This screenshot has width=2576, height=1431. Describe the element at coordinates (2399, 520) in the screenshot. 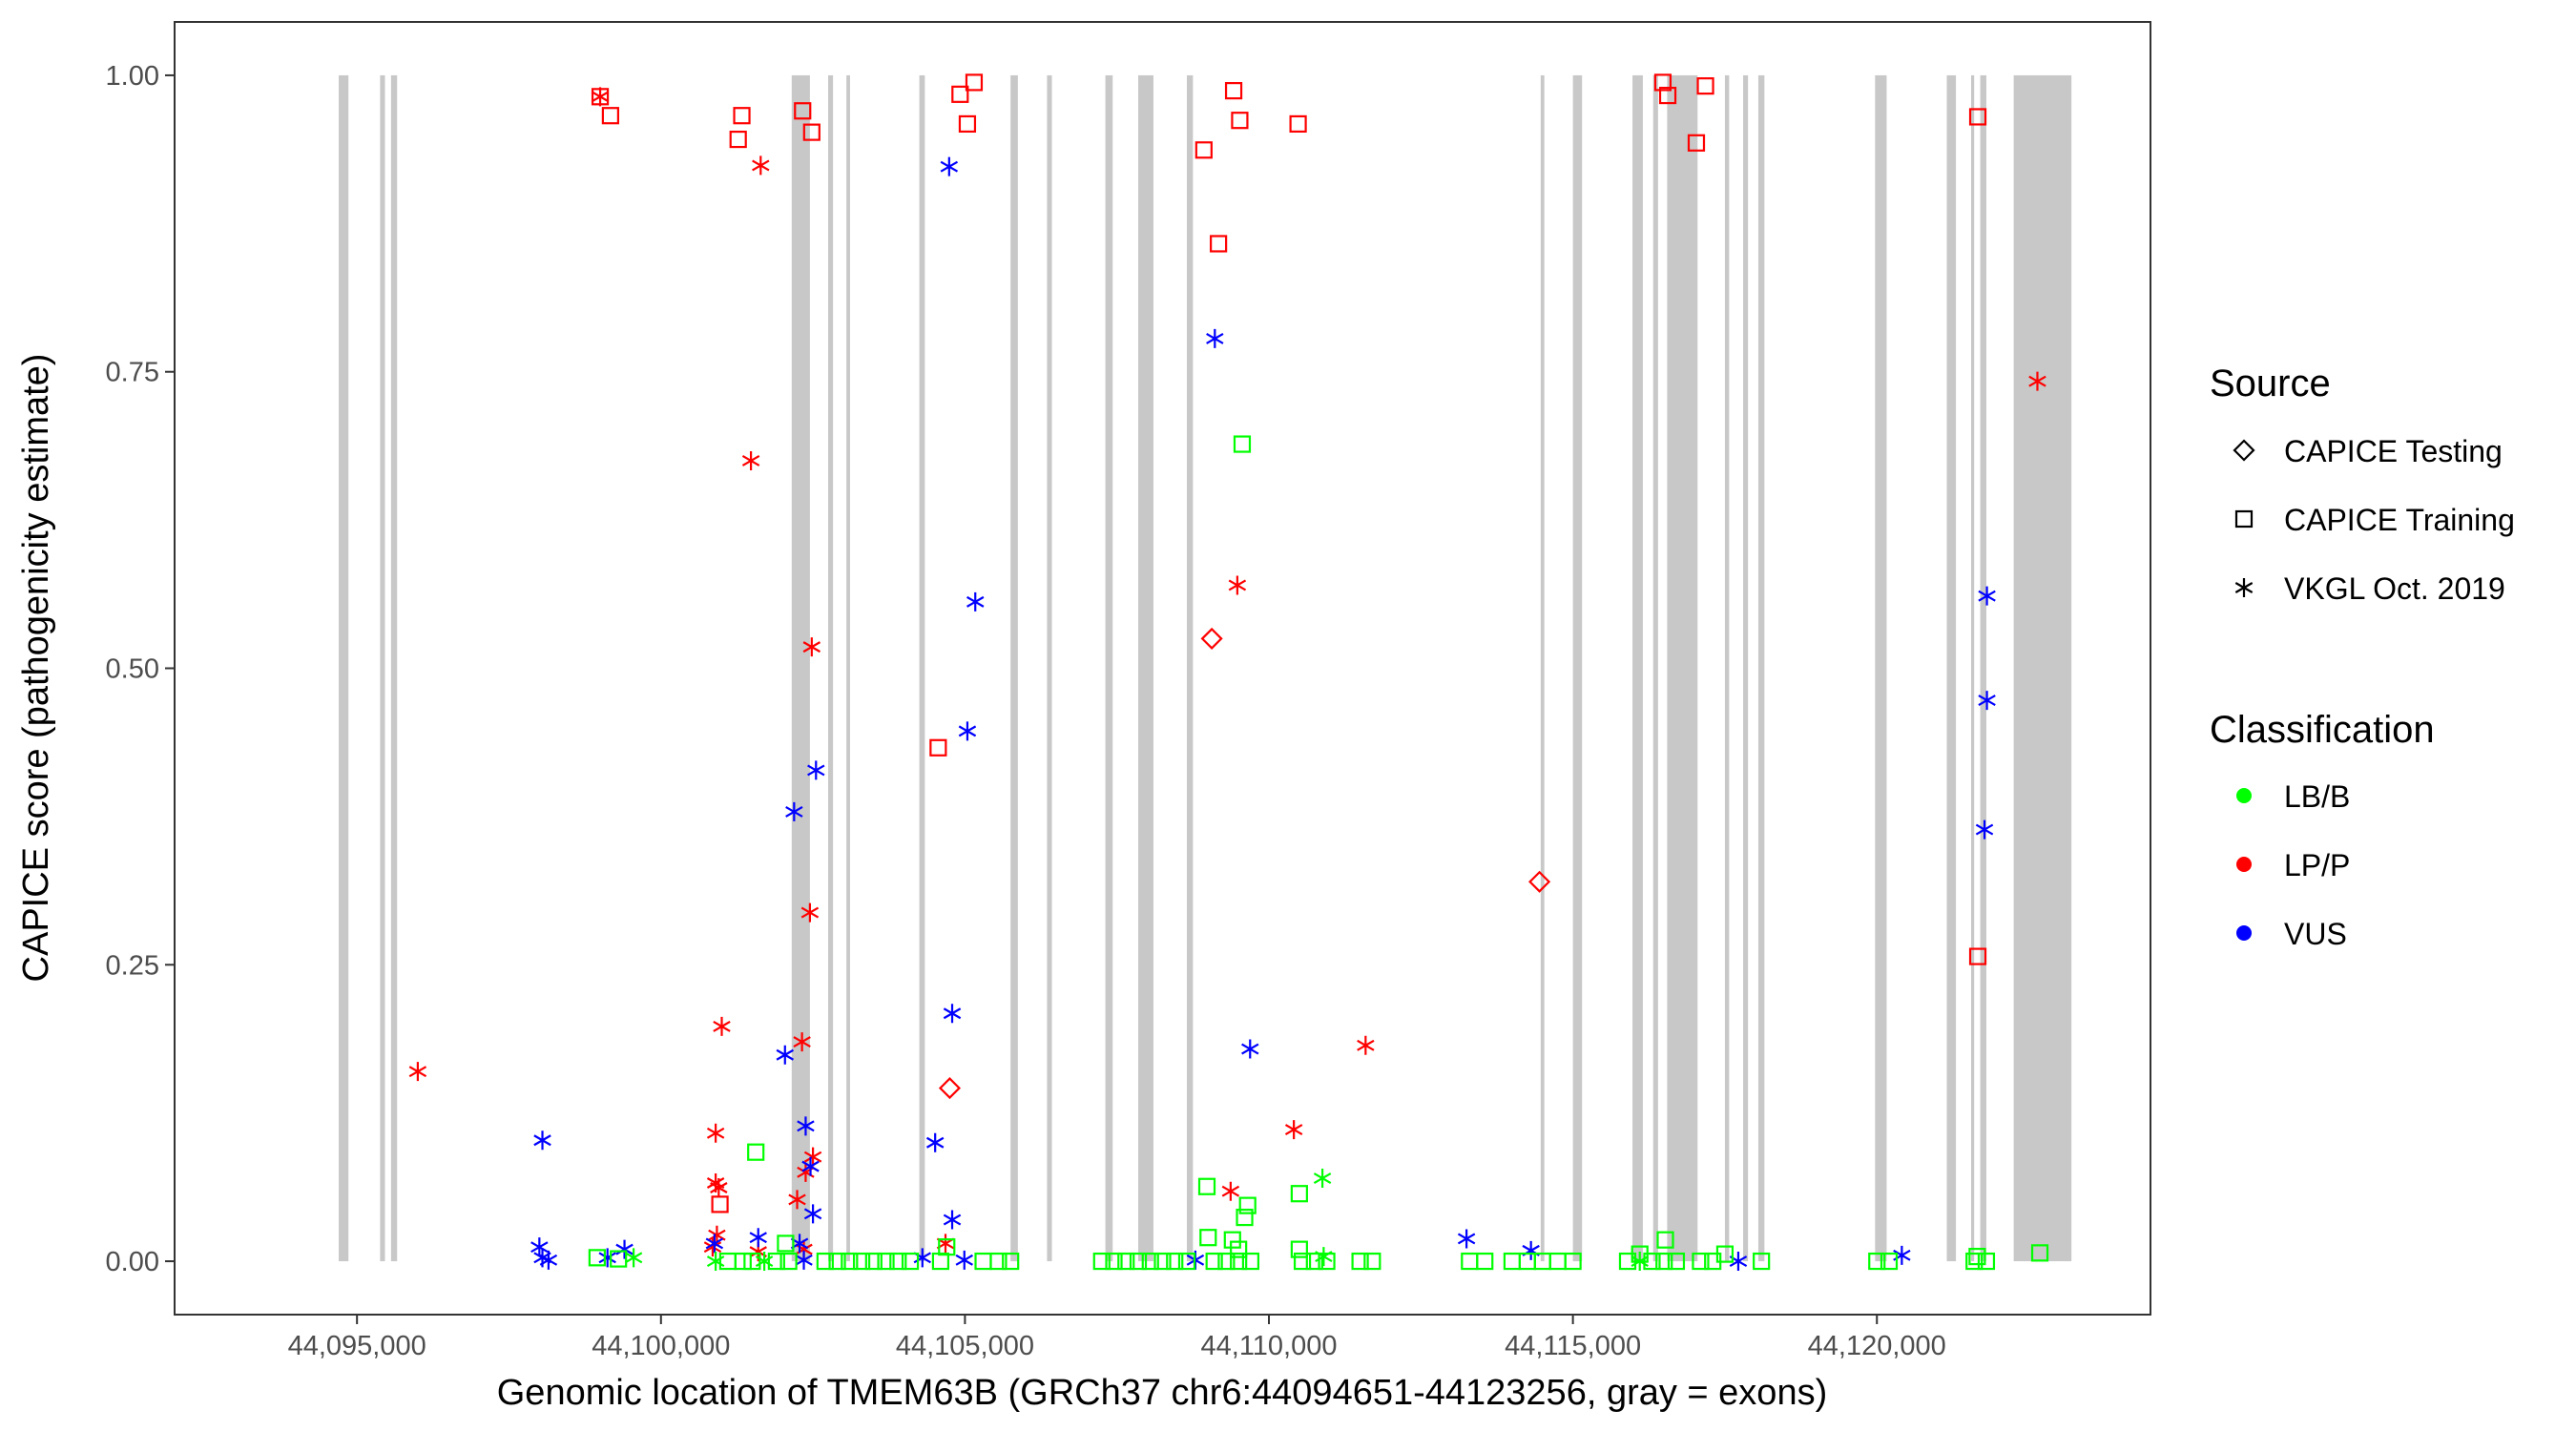

I see `legend-label: CAPICE Training` at that location.